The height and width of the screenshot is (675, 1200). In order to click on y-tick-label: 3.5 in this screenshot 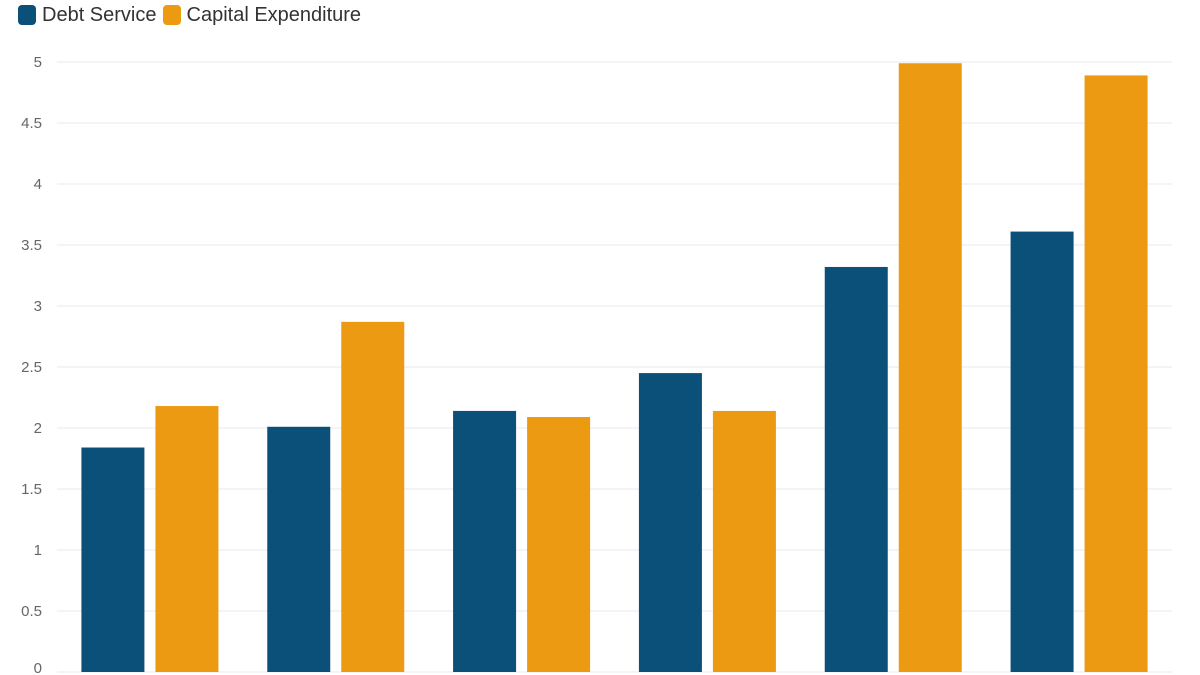, I will do `click(31, 245)`.